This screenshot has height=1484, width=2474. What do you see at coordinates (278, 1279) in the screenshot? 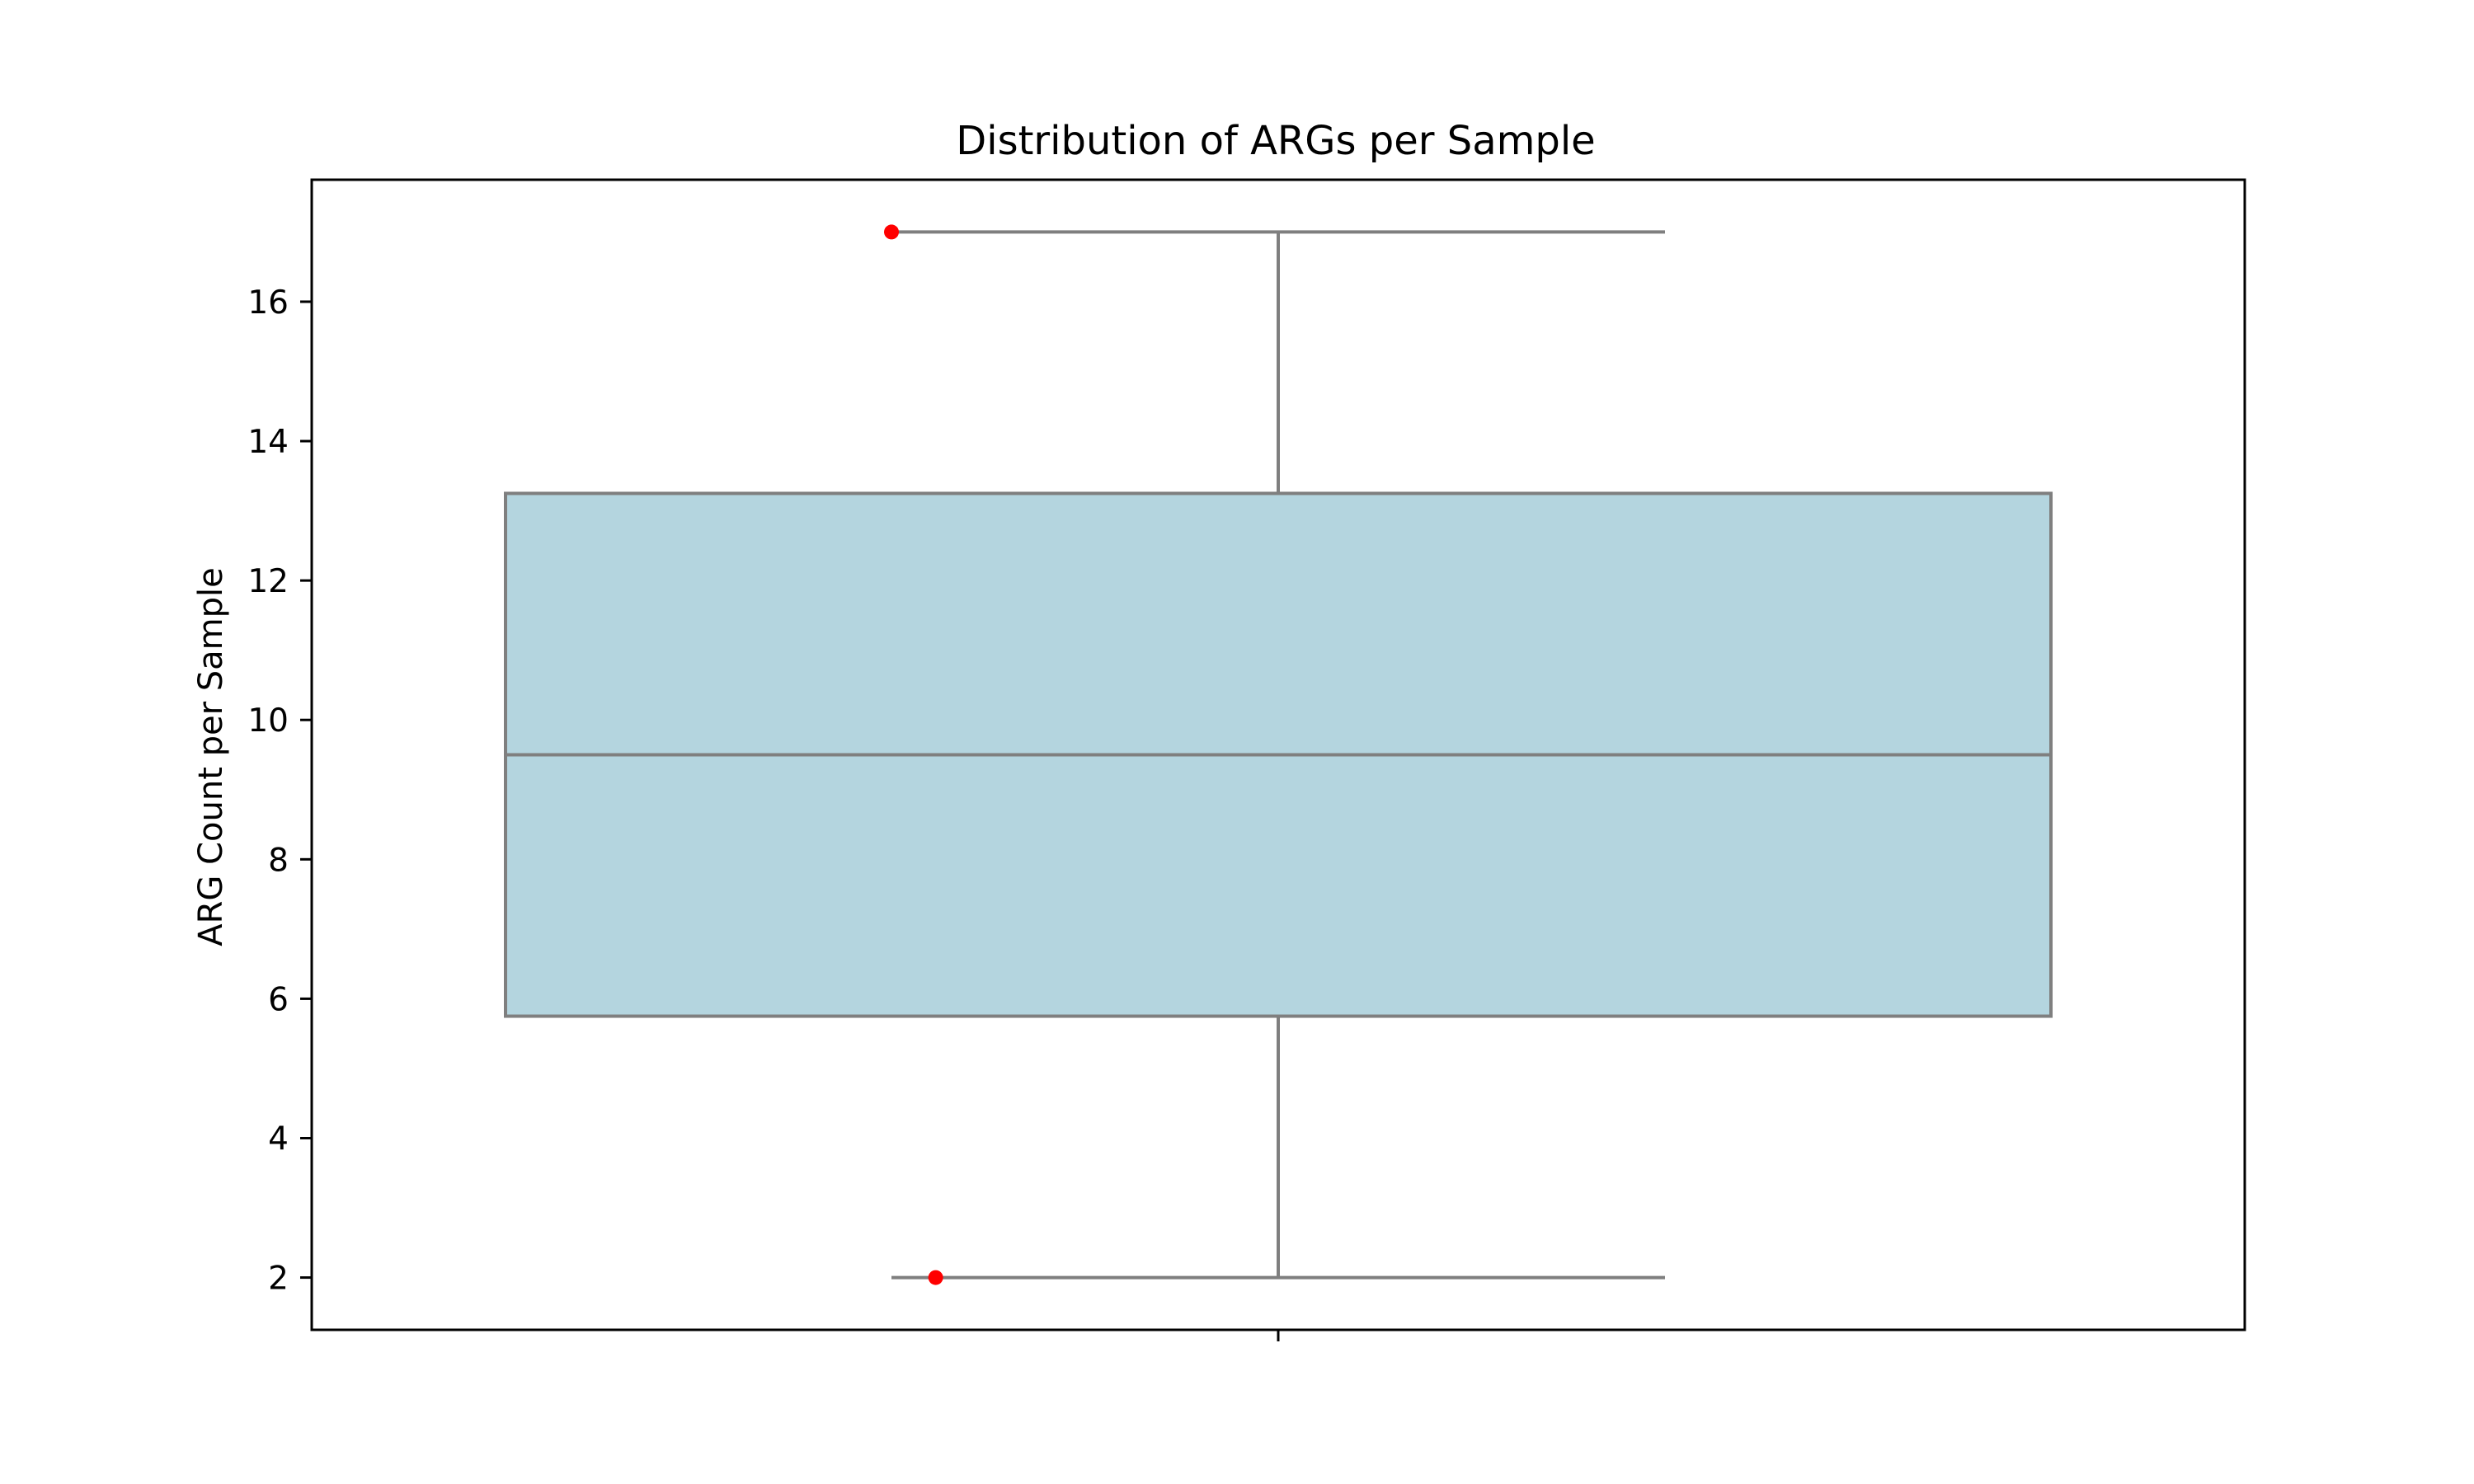
I see `y-tick-label: 2` at bounding box center [278, 1279].